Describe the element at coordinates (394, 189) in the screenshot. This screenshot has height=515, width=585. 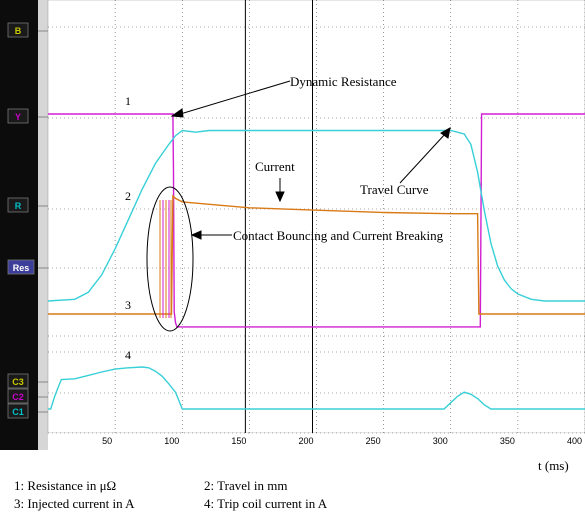
I see `annotation-travel-curve: Travel Curve` at that location.